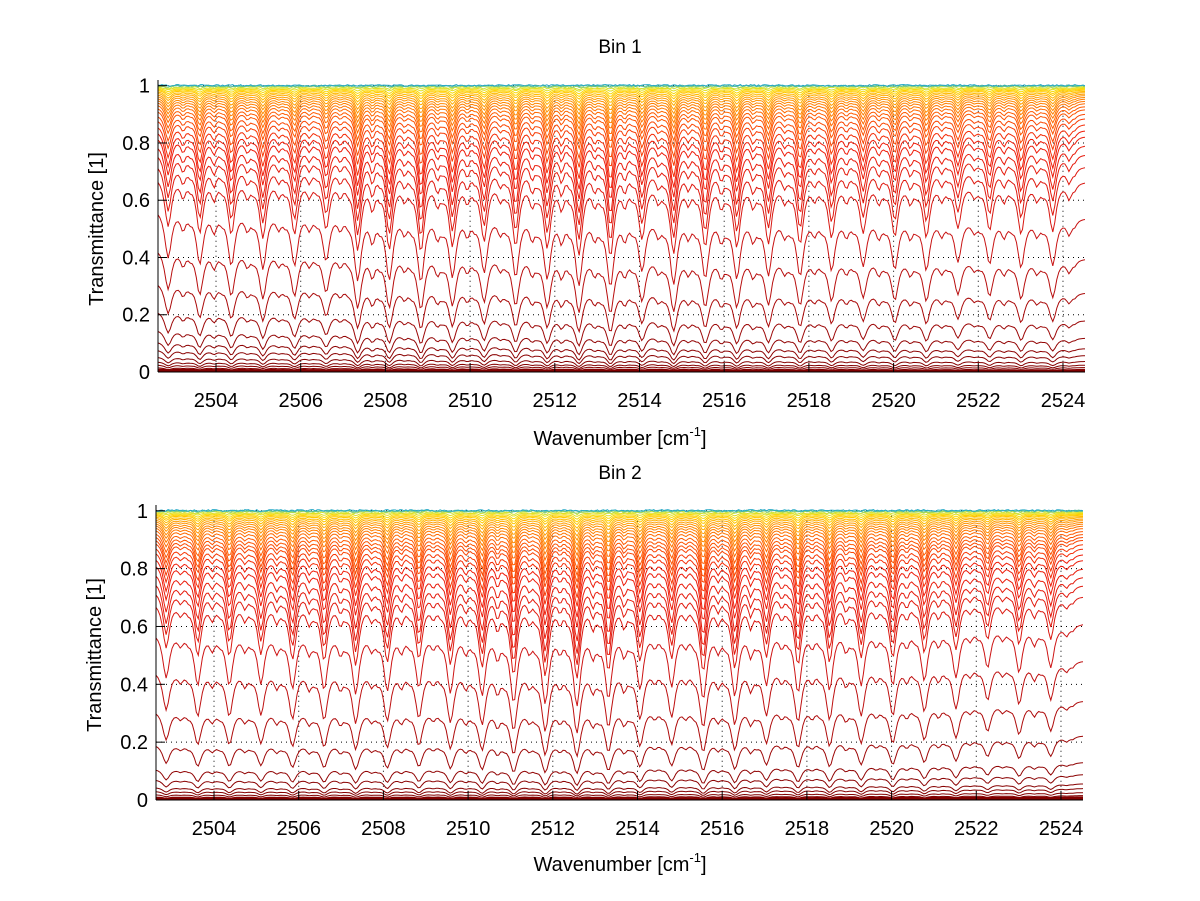  I want to click on x-tick-label: 2520, so click(891, 829).